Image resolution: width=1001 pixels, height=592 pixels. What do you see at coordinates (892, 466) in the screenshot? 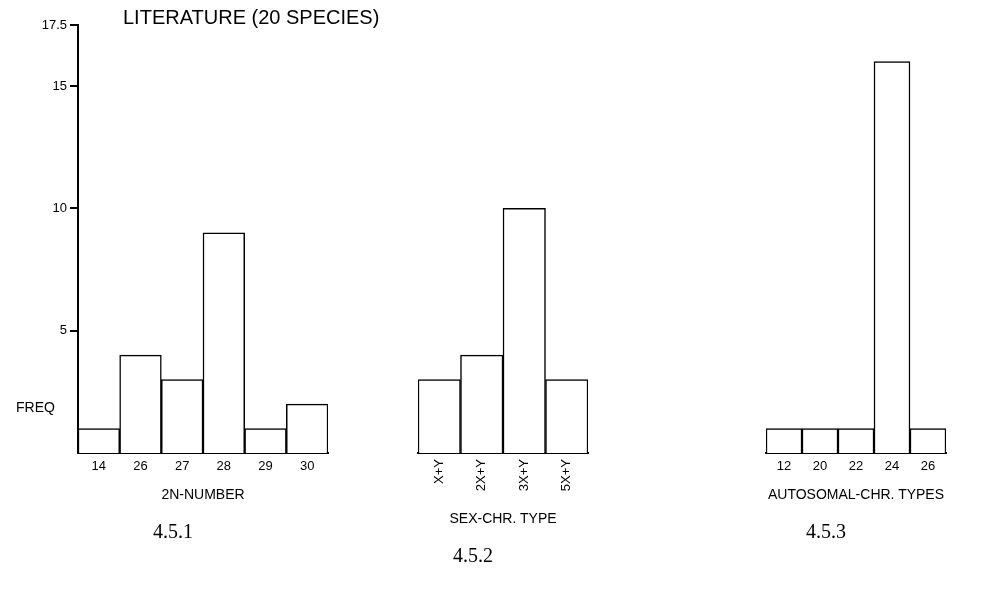
I see `x-tick-label: 24` at bounding box center [892, 466].